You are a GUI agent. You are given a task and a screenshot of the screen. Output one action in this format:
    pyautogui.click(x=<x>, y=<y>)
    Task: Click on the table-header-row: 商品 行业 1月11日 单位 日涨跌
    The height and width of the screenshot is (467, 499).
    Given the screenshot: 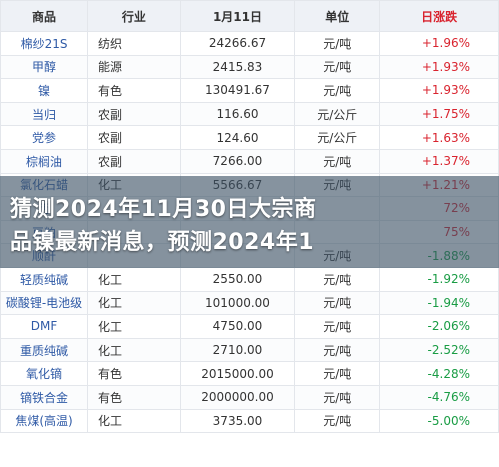 What is the action you would take?
    pyautogui.click(x=249, y=16)
    